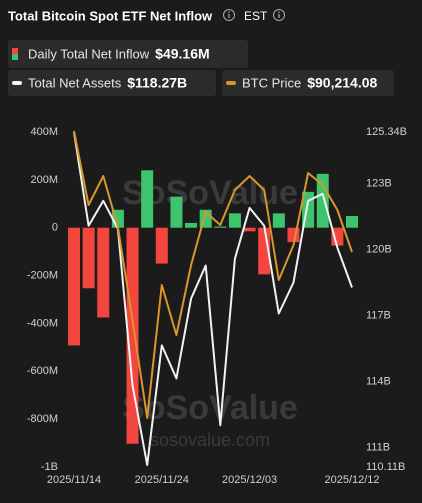 This screenshot has width=422, height=503. What do you see at coordinates (89, 53) in the screenshot?
I see `legend-label: Daily Total Net Inflow` at bounding box center [89, 53].